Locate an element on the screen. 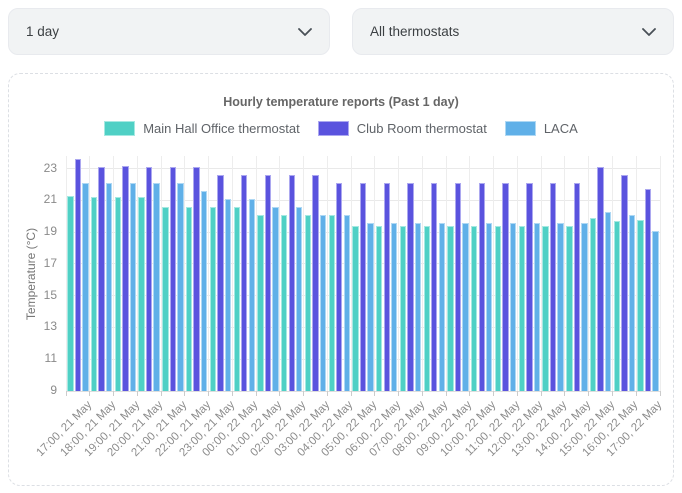 The width and height of the screenshot is (682, 493). thermostat-dropdown: All thermostats is located at coordinates (513, 31).